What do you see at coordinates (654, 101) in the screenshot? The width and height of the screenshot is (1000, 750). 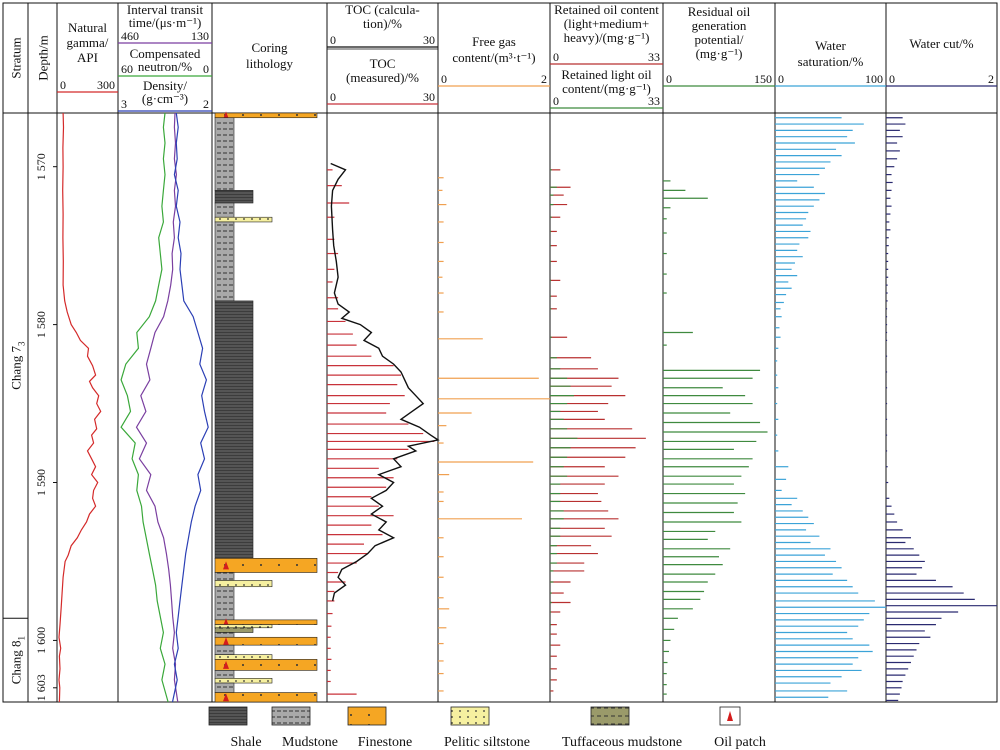 I see `retained-light-max: 33` at bounding box center [654, 101].